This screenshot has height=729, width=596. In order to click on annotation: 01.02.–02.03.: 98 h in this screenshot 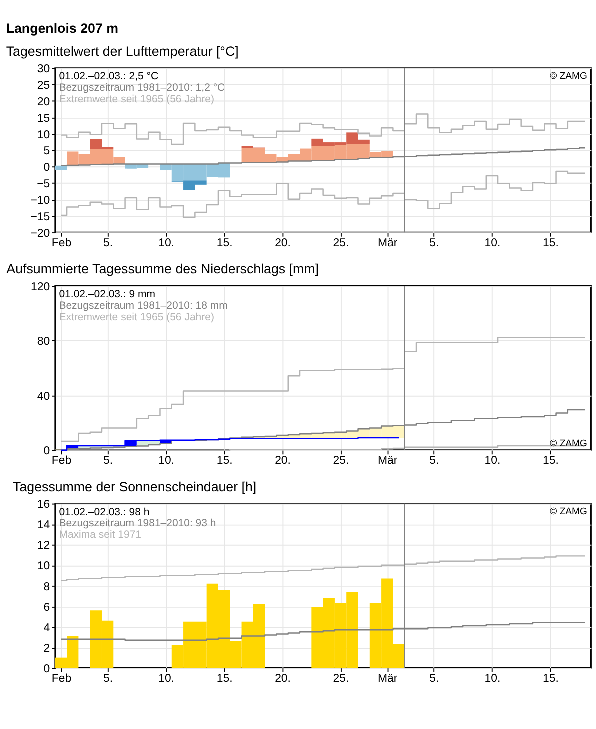, I will do `click(104, 512)`.